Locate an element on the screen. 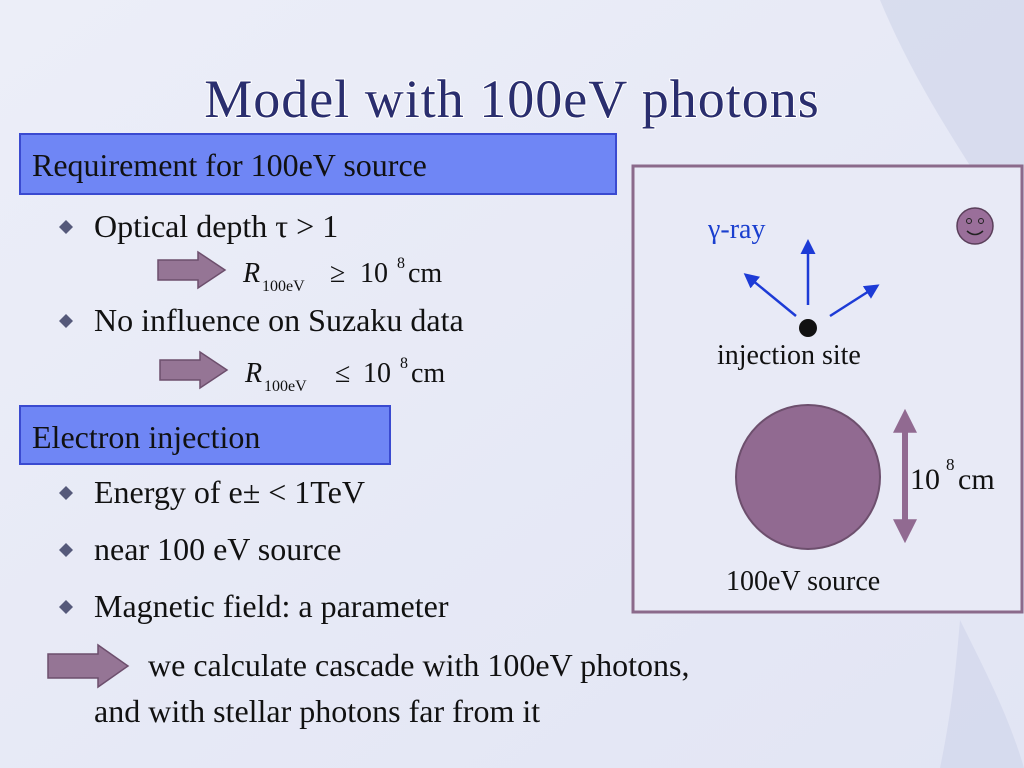 This screenshot has height=768, width=1024. smiley-mouth is located at coordinates (975, 233).